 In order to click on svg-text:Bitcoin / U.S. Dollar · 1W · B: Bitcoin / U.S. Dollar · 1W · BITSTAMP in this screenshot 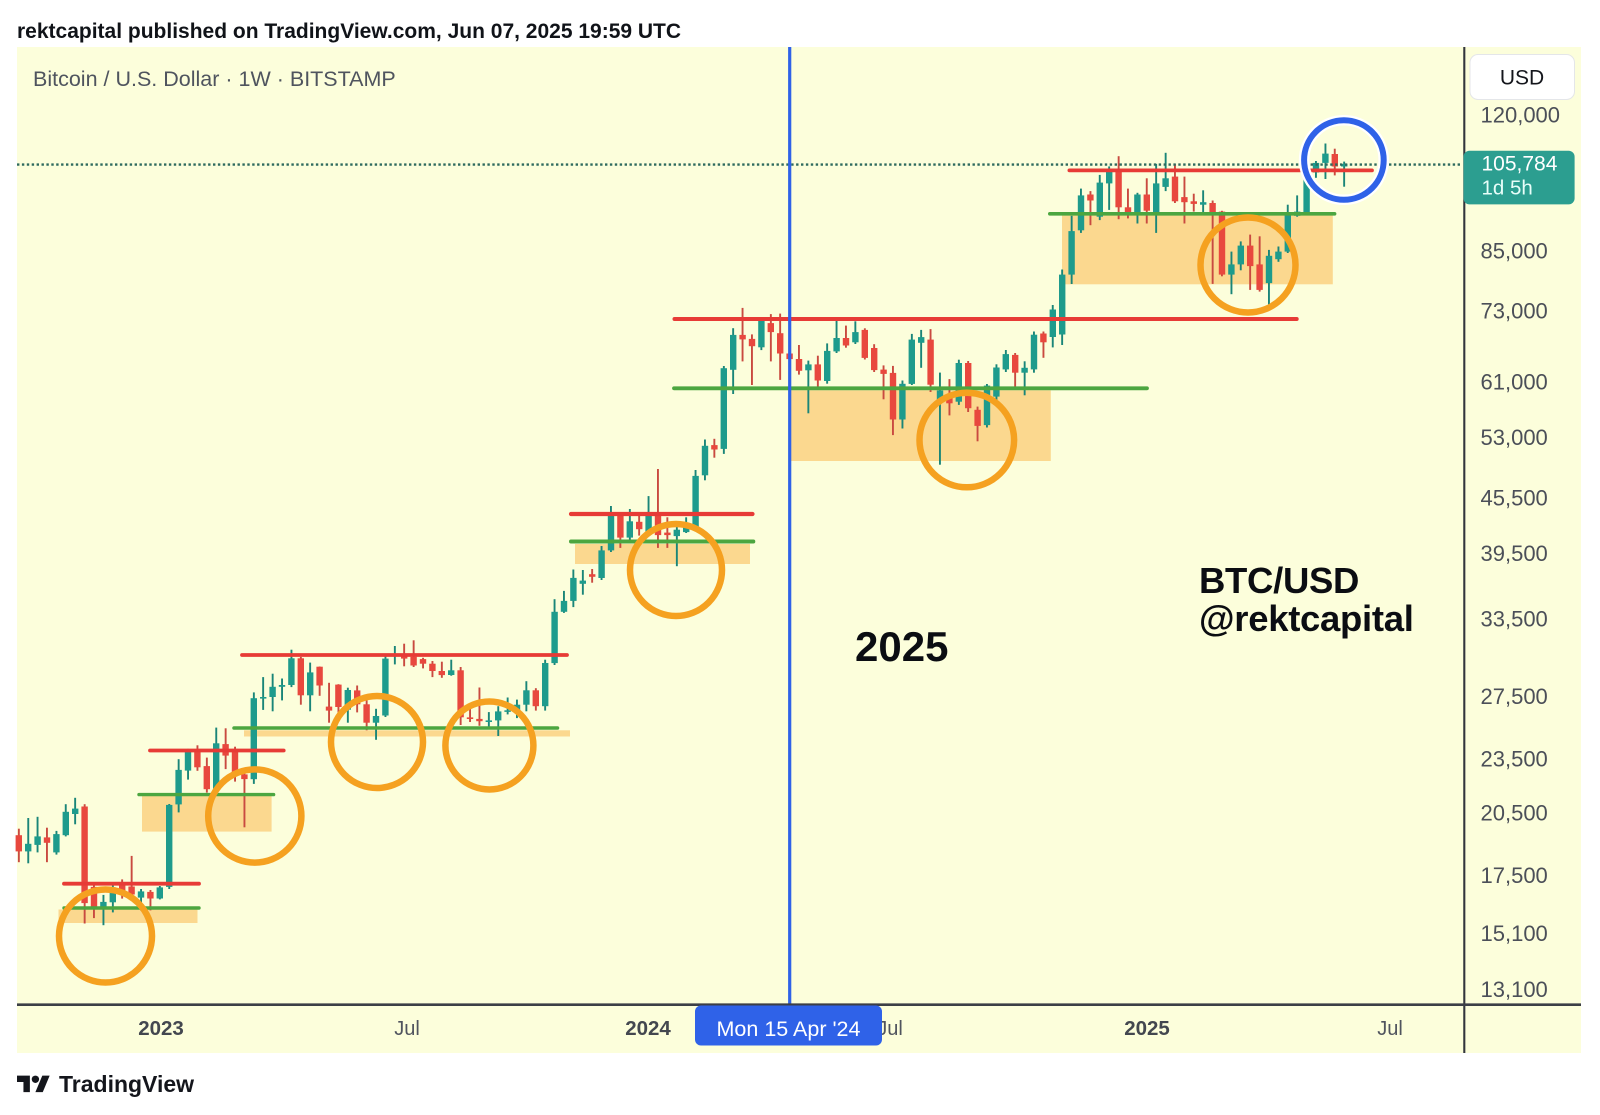, I will do `click(214, 79)`.